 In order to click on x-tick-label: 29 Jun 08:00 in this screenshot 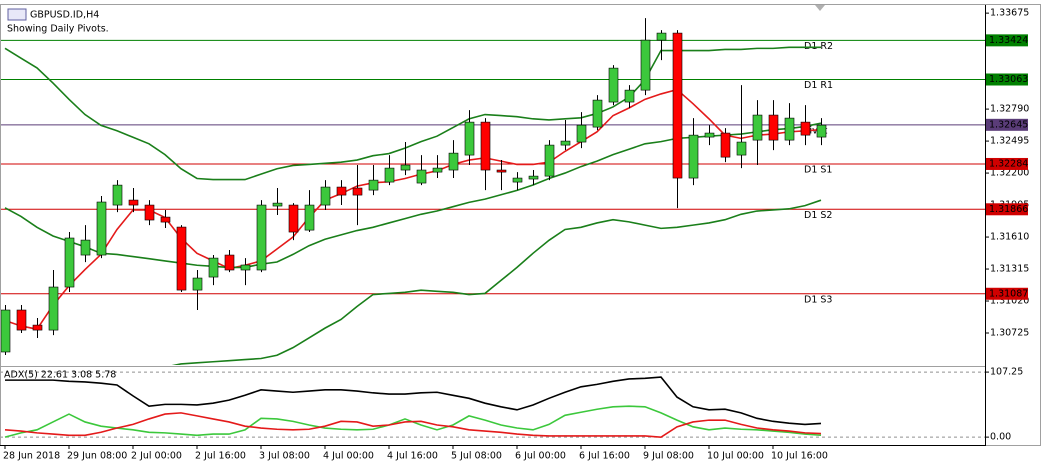, I will do `click(97, 456)`.